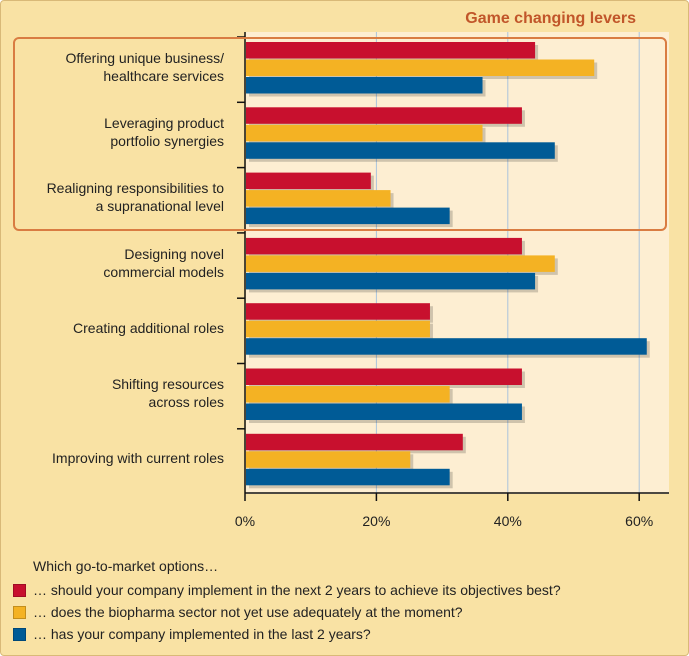  What do you see at coordinates (148, 327) in the screenshot?
I see `category-label: Creating additional roles` at bounding box center [148, 327].